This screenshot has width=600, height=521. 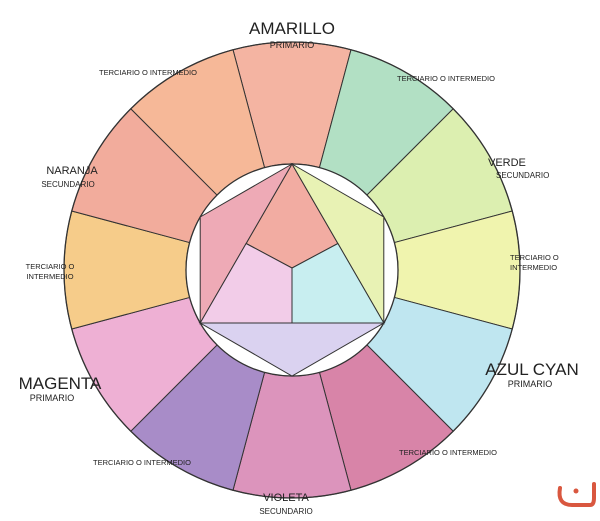 I want to click on logo-mark, so click(x=576, y=494).